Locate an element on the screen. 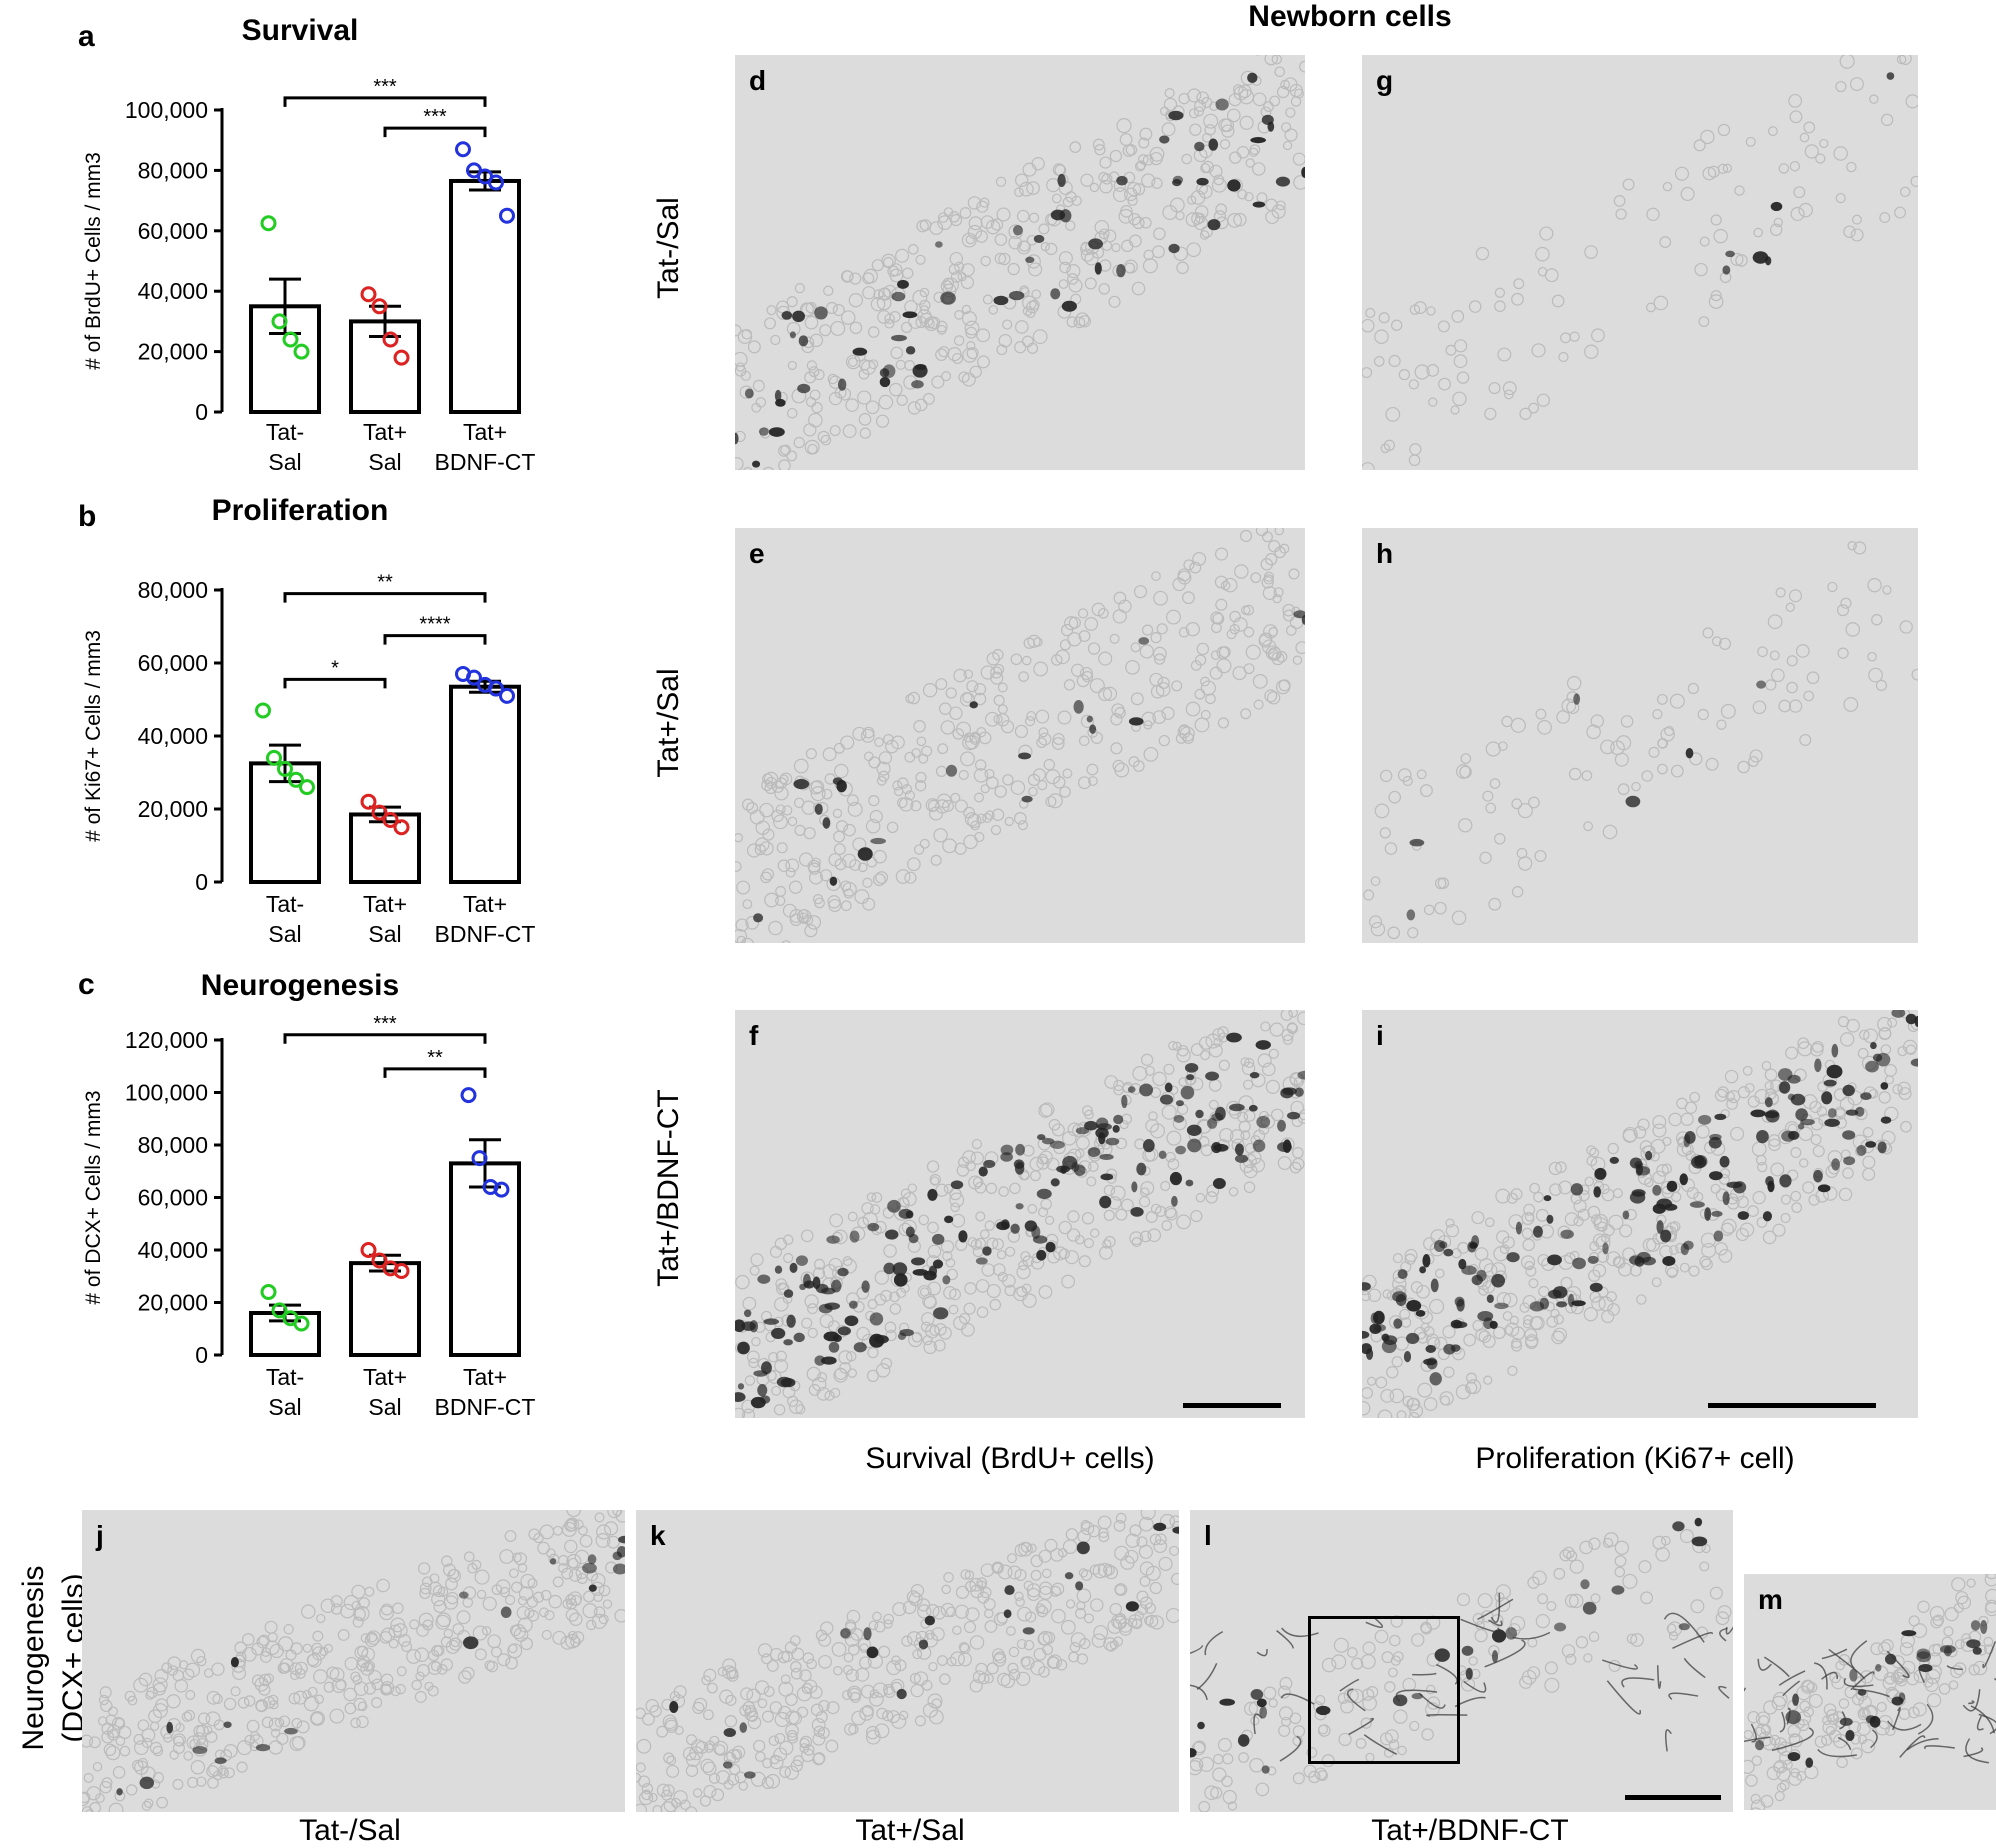 The height and width of the screenshot is (1848, 1996). row-label-neurogenesis: Neurogenesis (DCX+ cells) is located at coordinates (45, 1670).